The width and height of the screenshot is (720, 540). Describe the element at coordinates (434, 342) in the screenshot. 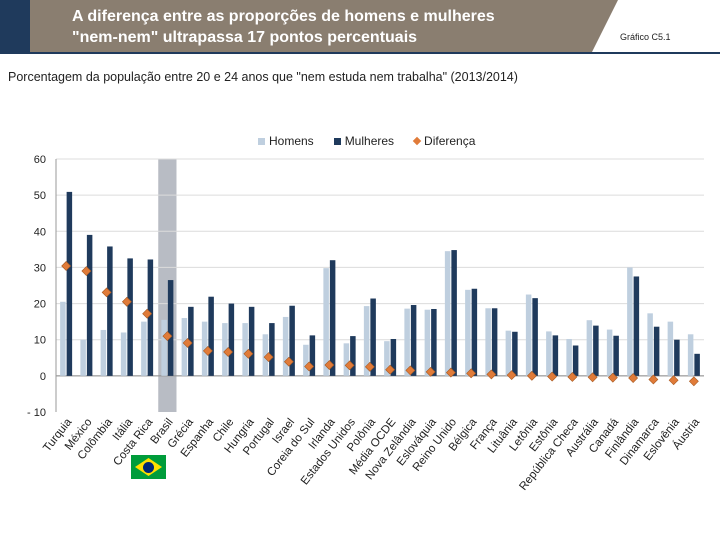

I see `bar-mulheres-eslovaquia` at that location.